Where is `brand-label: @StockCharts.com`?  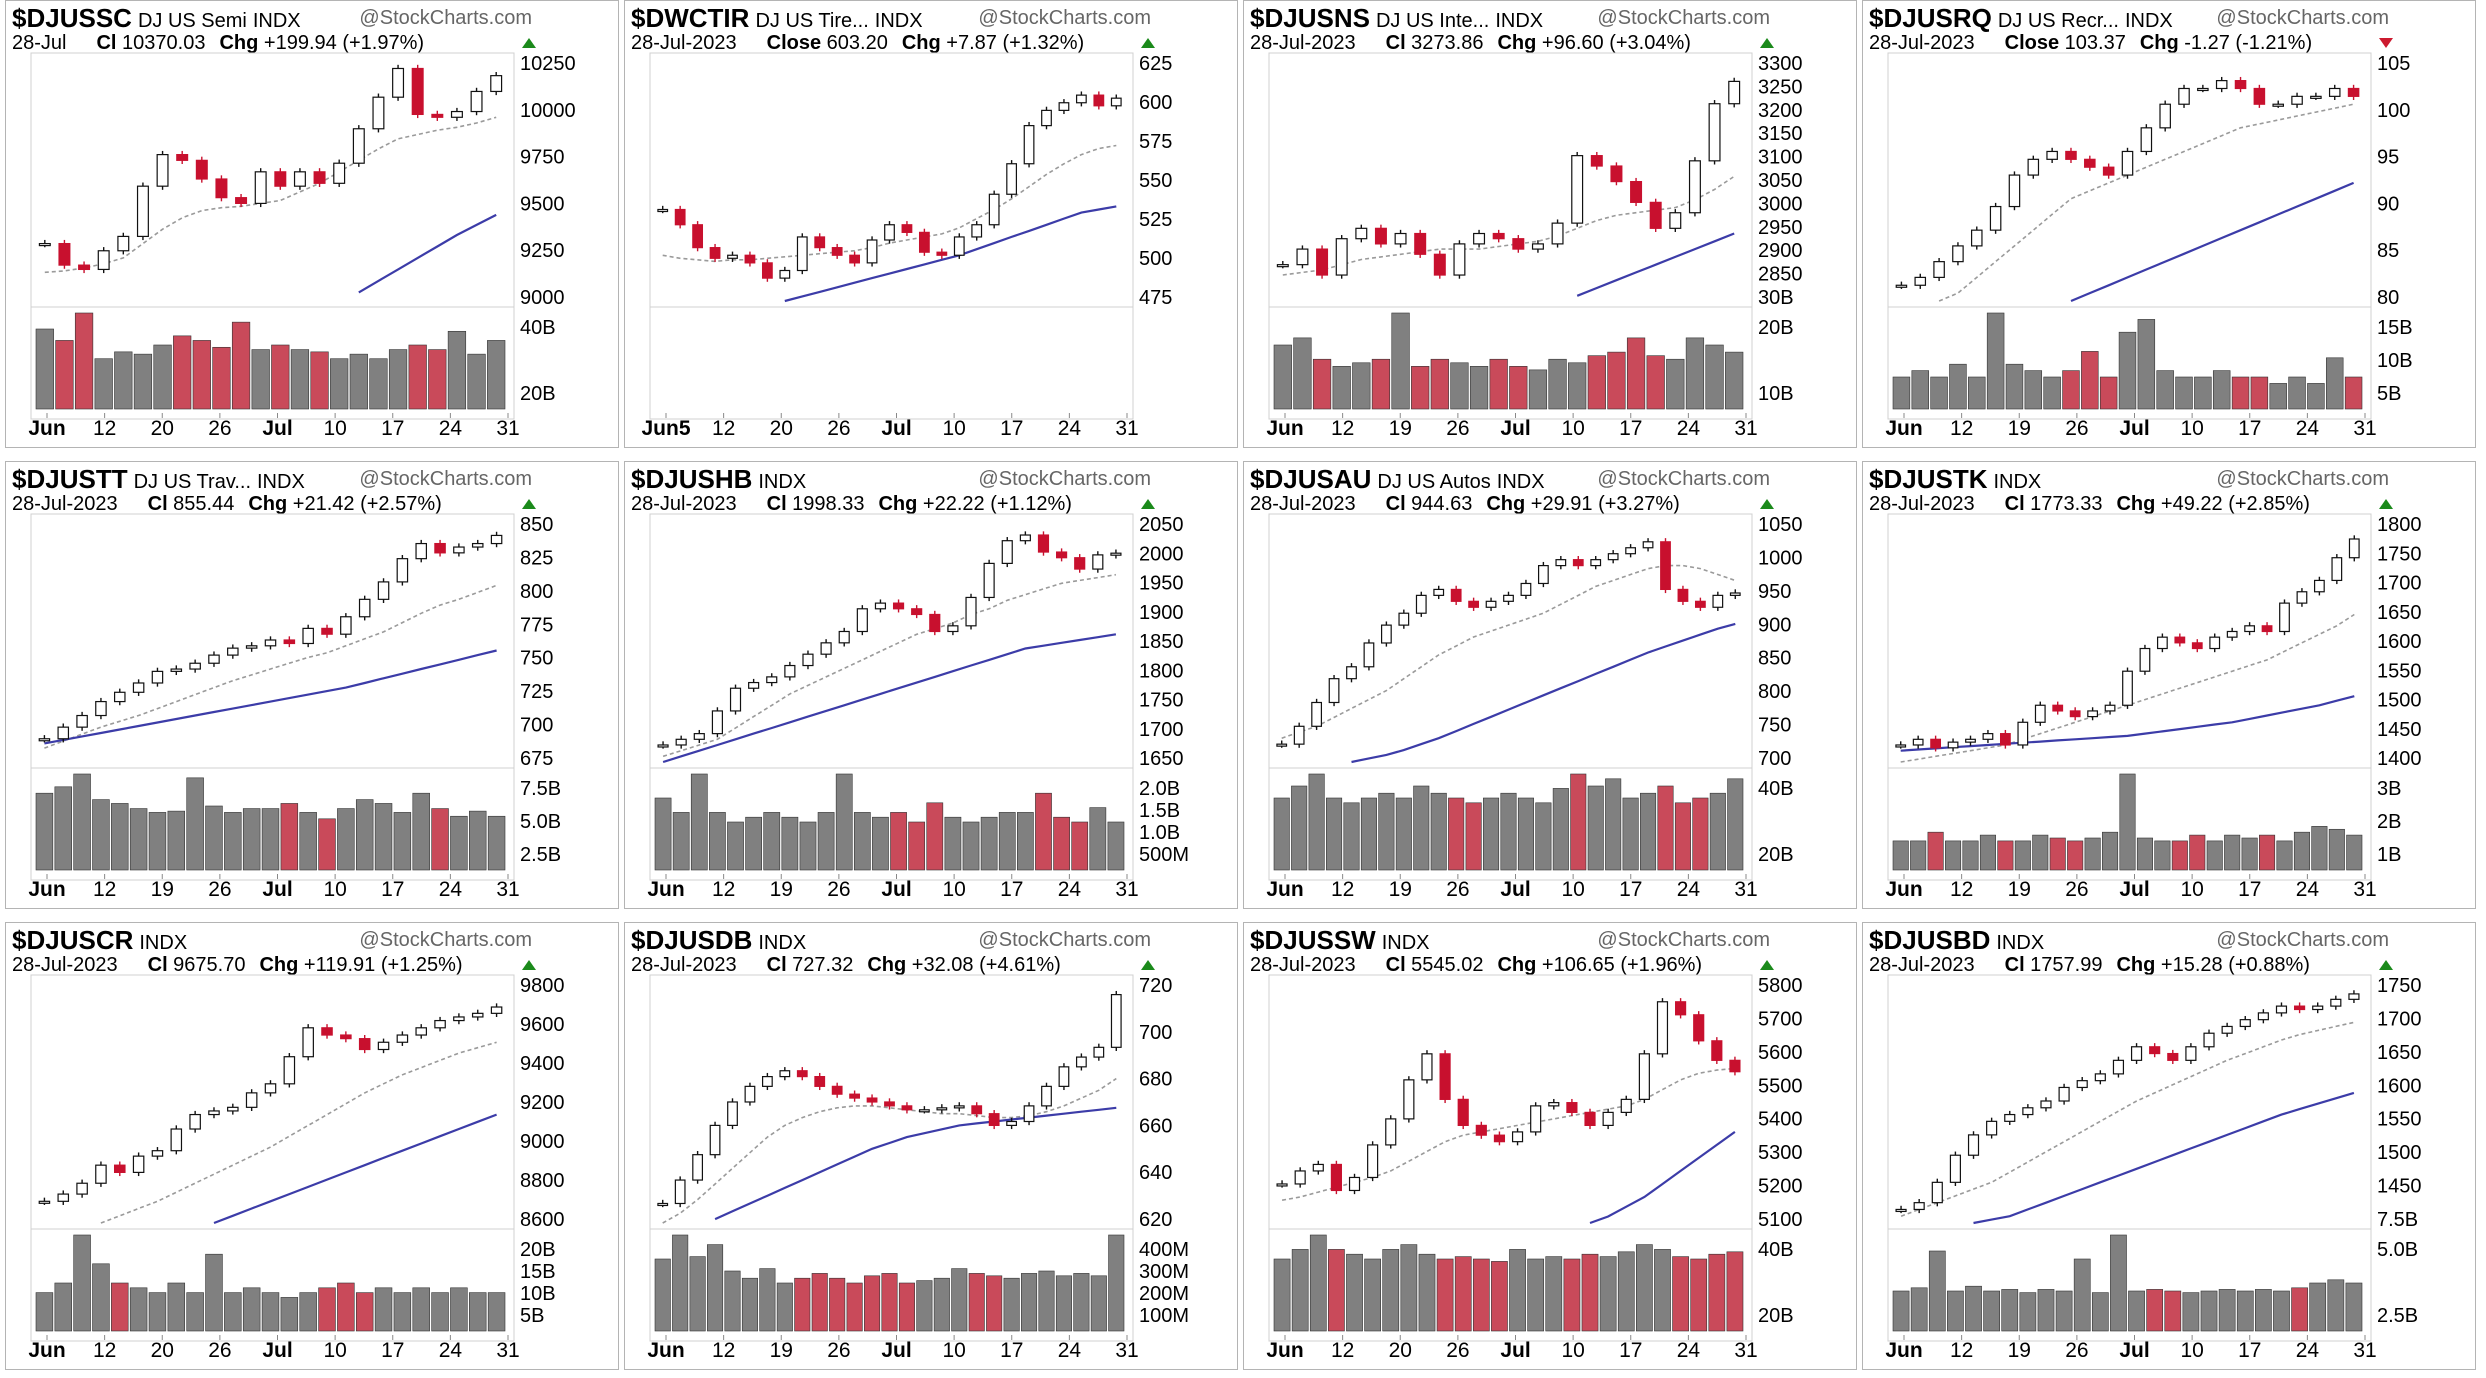
brand-label: @StockCharts.com is located at coordinates (445, 479).